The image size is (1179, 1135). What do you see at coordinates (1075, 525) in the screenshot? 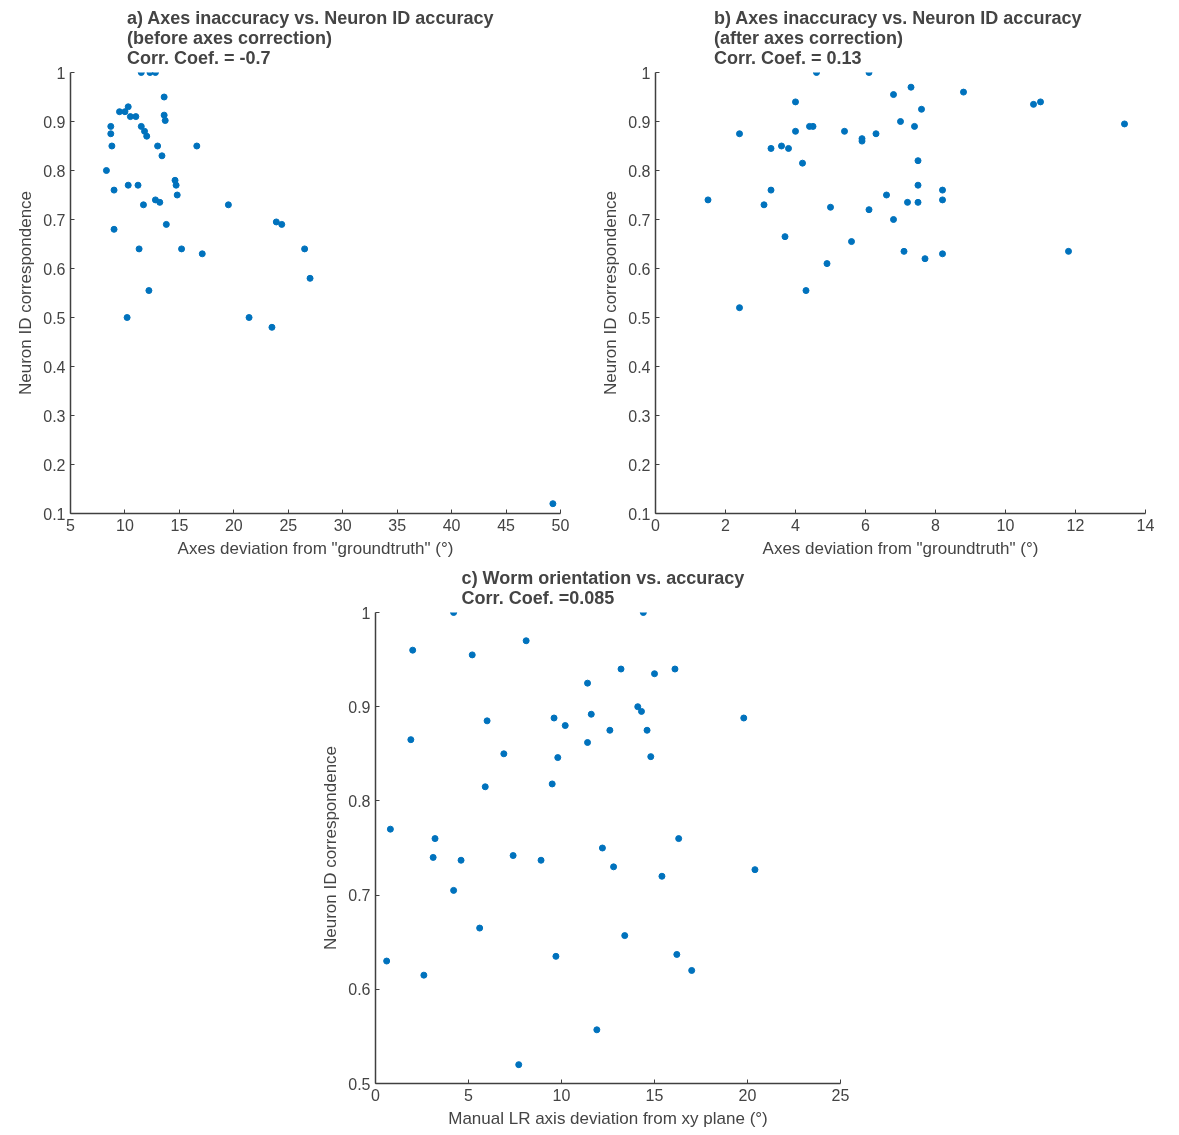
I see `x-tick-label: 12` at bounding box center [1075, 525].